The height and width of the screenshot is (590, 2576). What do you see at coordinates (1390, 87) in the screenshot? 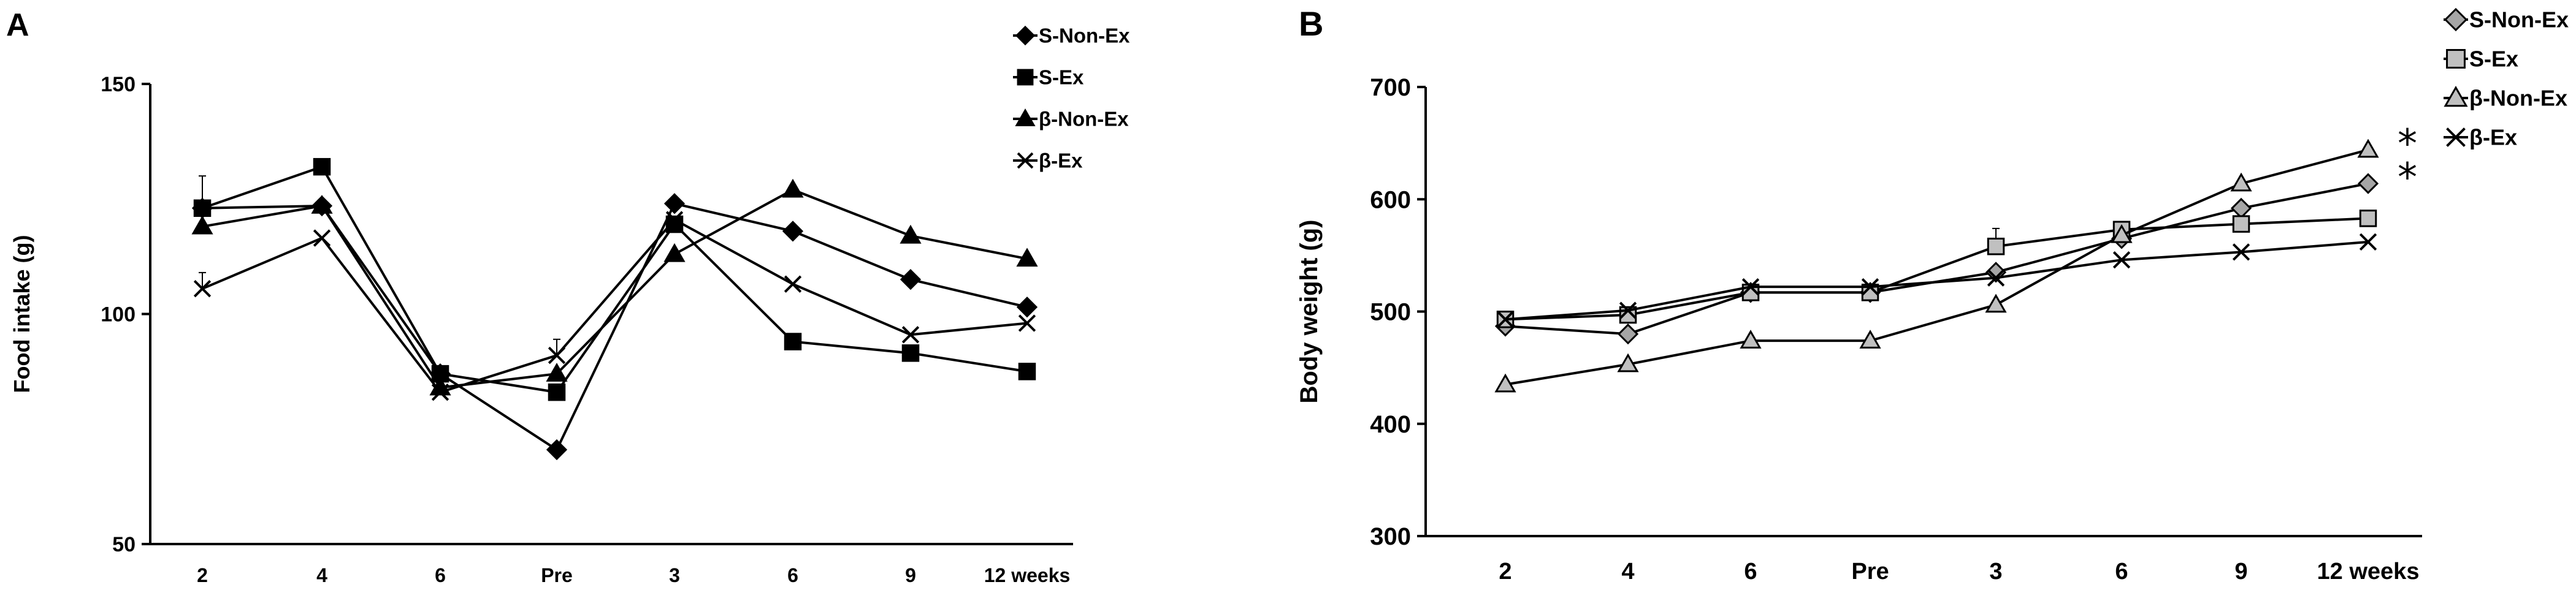
I see `y-tick-label: 700` at bounding box center [1390, 87].